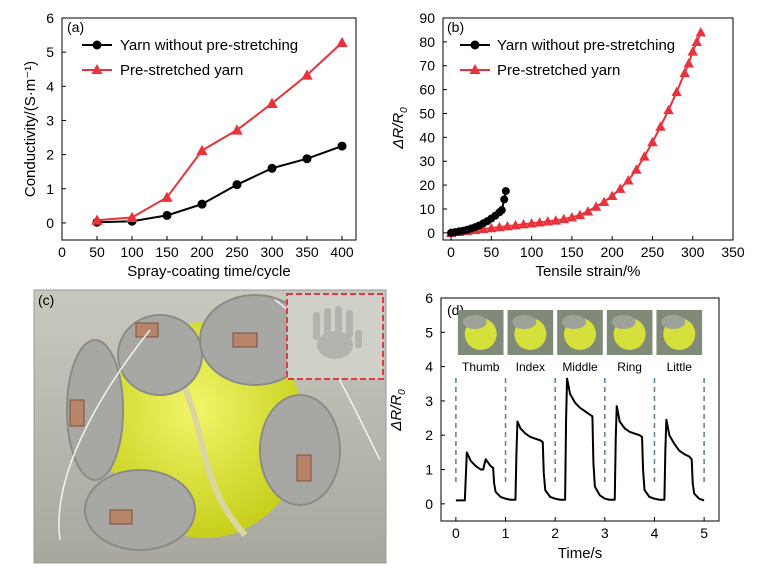 Image resolution: width=760 pixels, height=575 pixels. Describe the element at coordinates (30, 129) in the screenshot. I see `panel-a-ylabel: Conductivity/(S·m⁻¹)` at that location.